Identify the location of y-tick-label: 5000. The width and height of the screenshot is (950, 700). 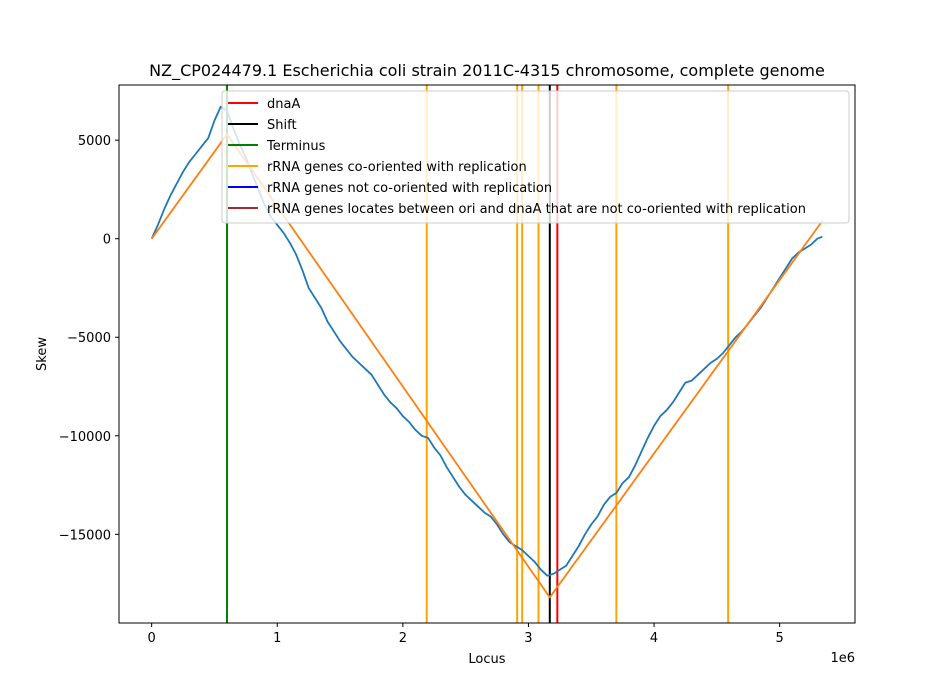
(94, 141).